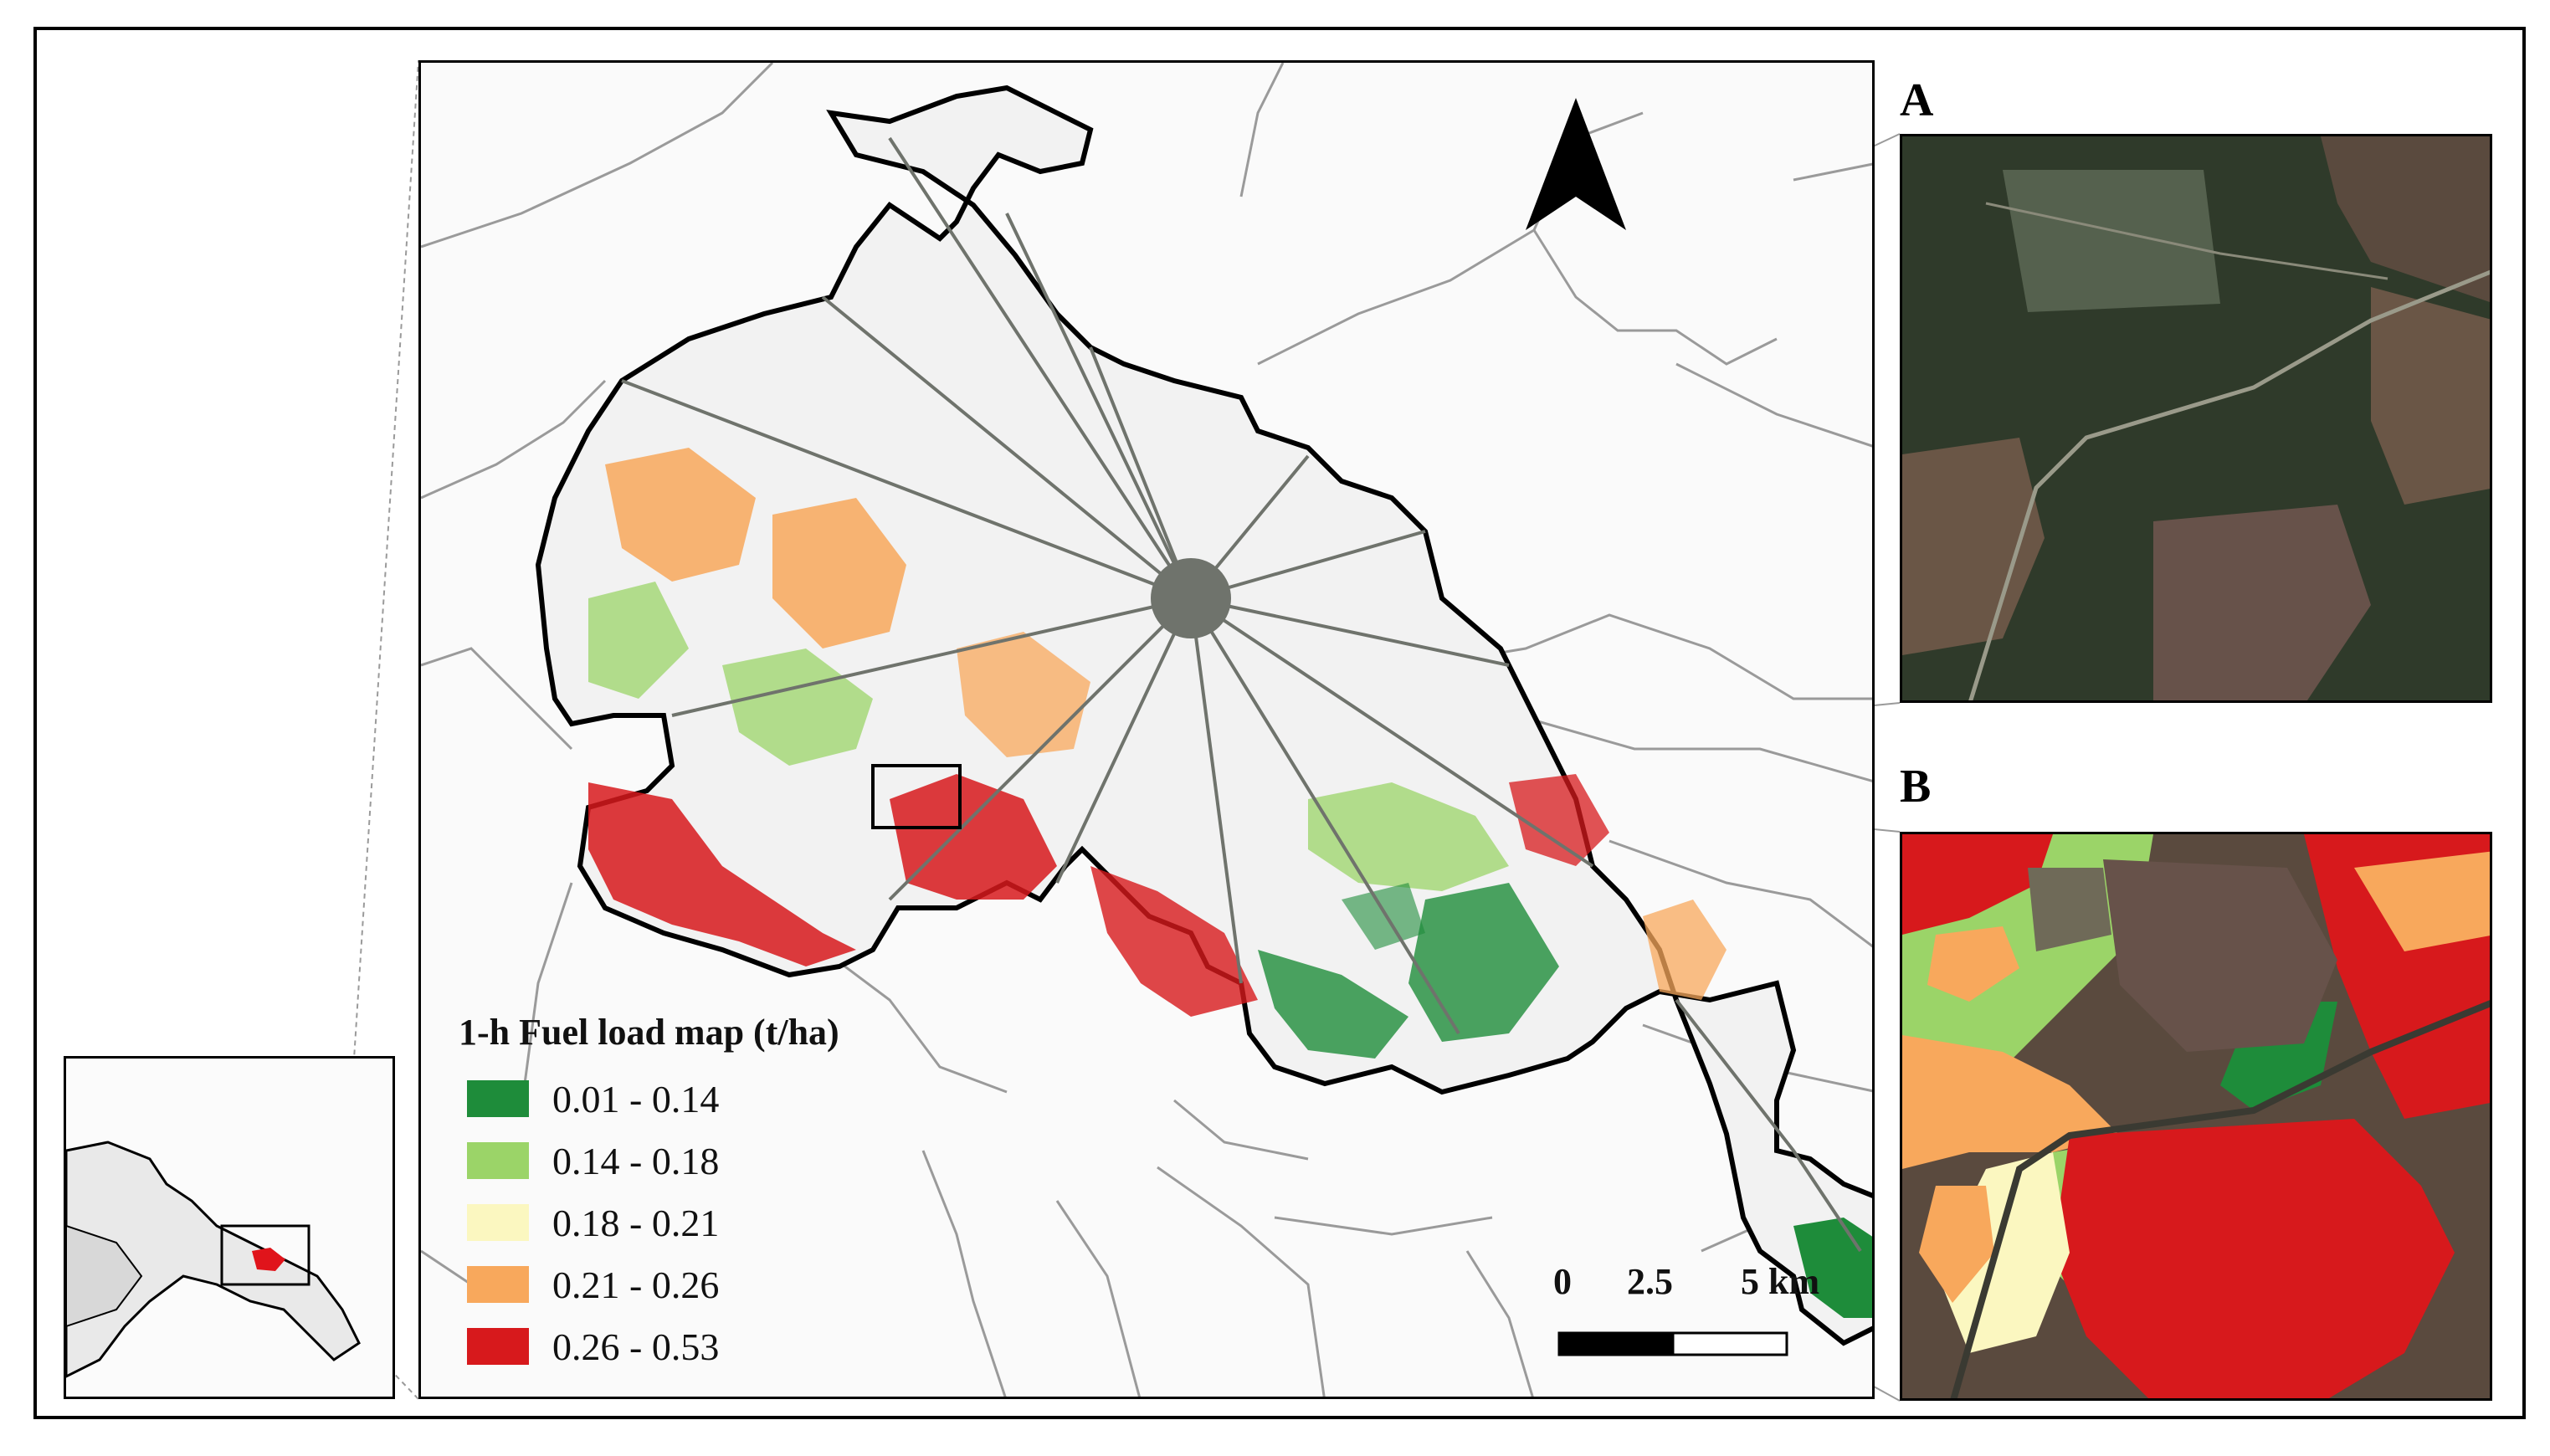 The height and width of the screenshot is (1456, 2550). What do you see at coordinates (636, 1284) in the screenshot?
I see `legend-label: 0.21 - 0.26` at bounding box center [636, 1284].